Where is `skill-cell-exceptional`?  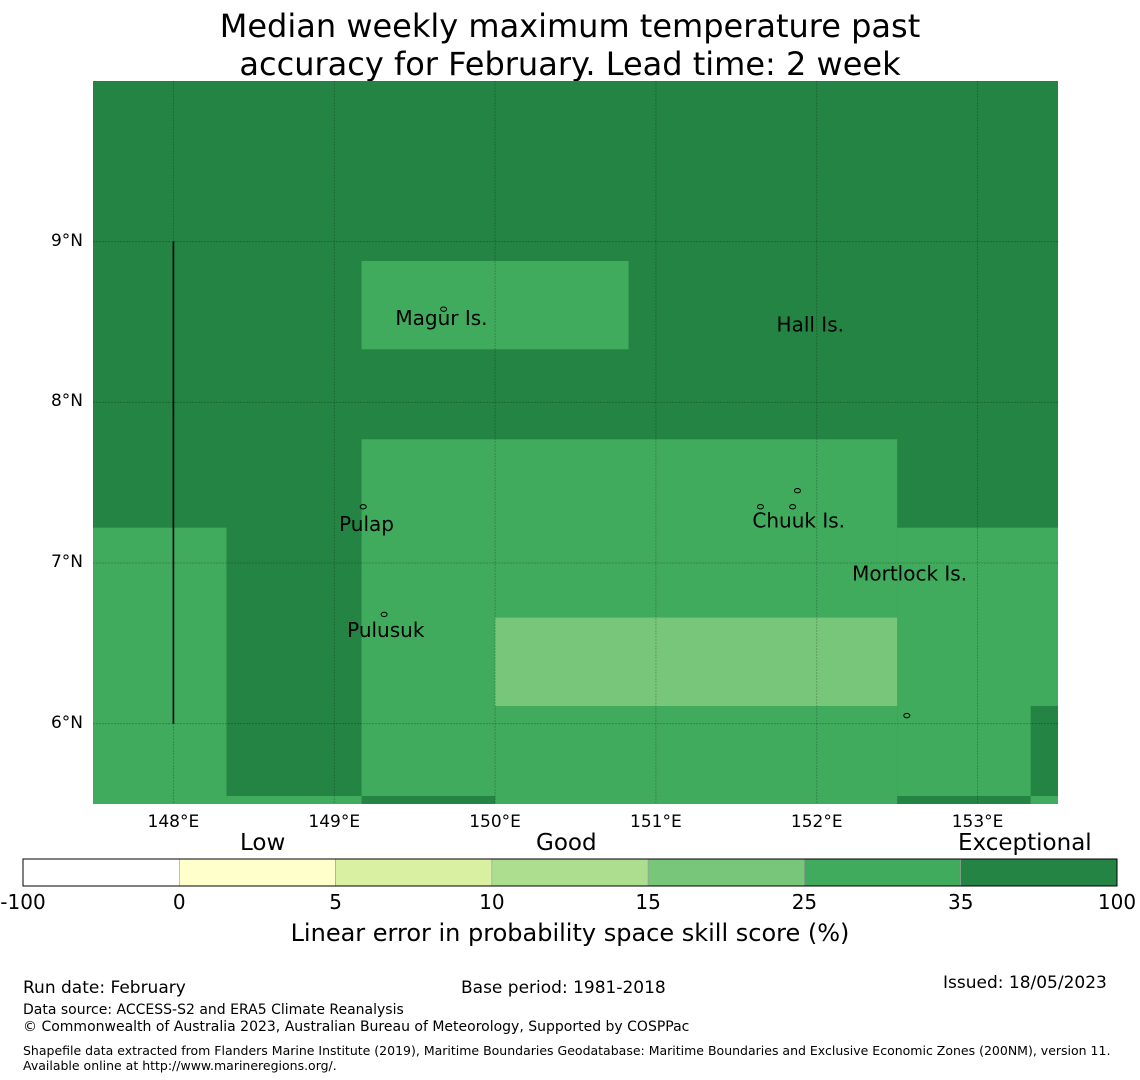 skill-cell-exceptional is located at coordinates (1044, 750).